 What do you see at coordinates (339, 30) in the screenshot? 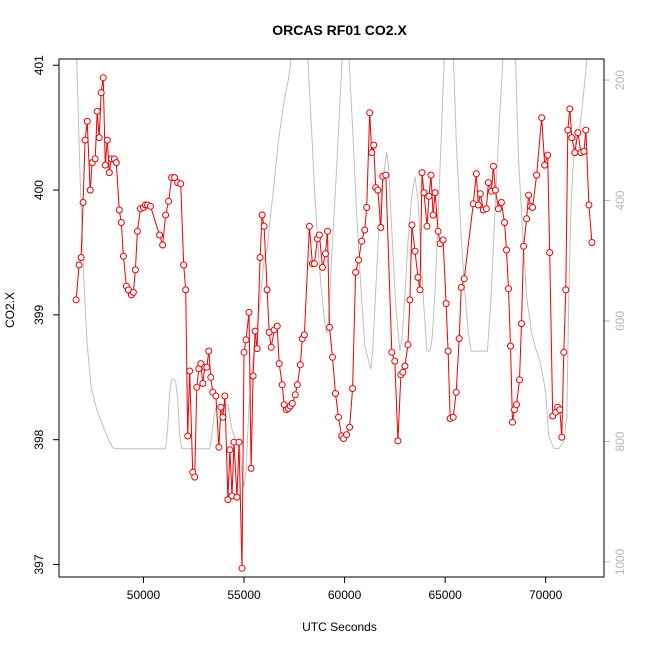
I see `chart-title: ORCAS RF01 CO2.X` at bounding box center [339, 30].